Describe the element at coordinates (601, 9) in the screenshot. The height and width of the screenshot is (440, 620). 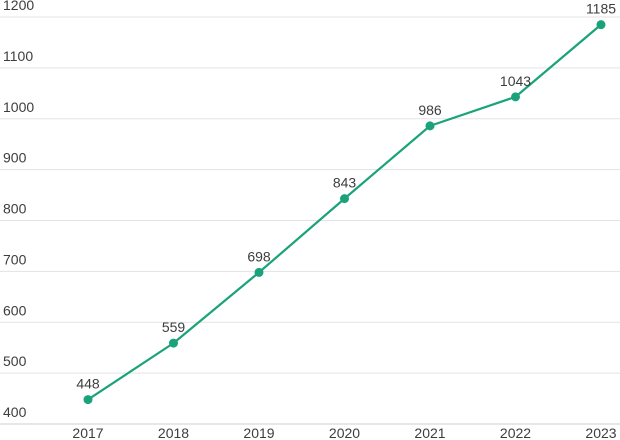
I see `data-label-2023: 1185` at that location.